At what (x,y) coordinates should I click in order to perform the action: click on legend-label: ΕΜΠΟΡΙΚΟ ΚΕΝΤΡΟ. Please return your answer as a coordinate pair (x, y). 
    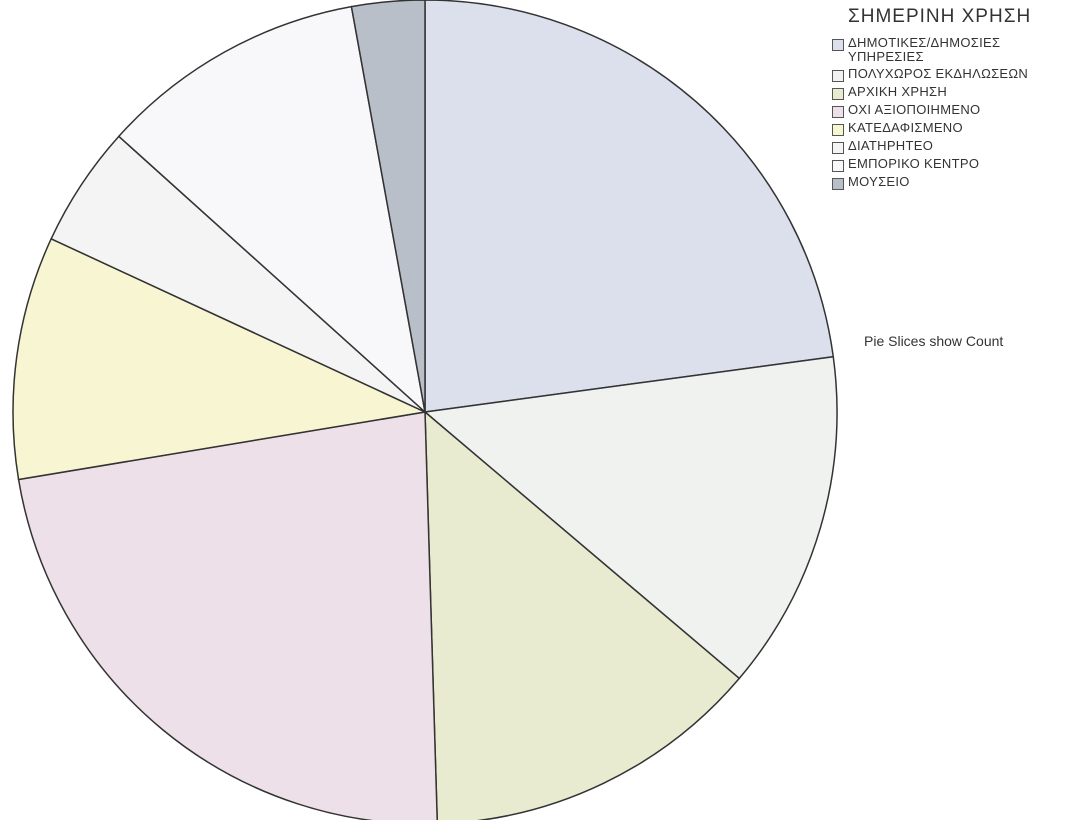
    Looking at the image, I should click on (914, 163).